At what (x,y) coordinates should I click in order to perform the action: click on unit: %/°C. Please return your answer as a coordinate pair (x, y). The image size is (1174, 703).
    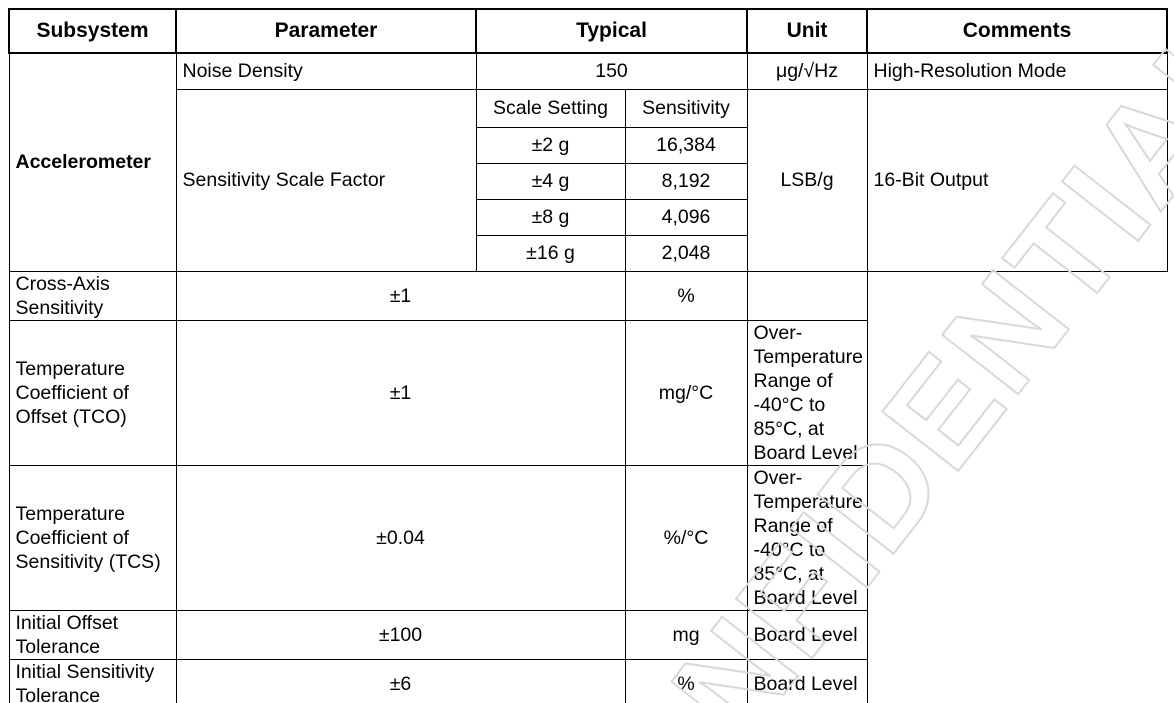
    Looking at the image, I should click on (686, 537).